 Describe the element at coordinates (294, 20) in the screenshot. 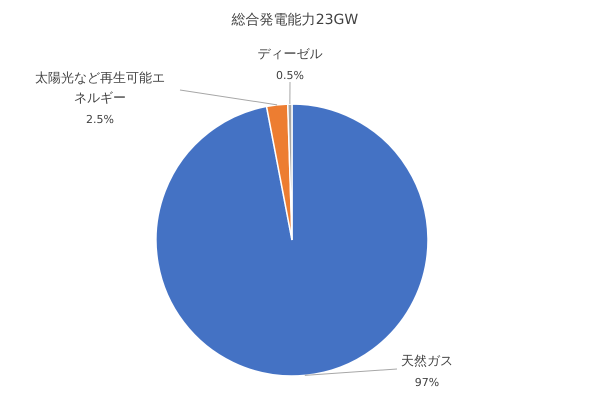

I see `chart-title: 総合発電能力23GW` at that location.